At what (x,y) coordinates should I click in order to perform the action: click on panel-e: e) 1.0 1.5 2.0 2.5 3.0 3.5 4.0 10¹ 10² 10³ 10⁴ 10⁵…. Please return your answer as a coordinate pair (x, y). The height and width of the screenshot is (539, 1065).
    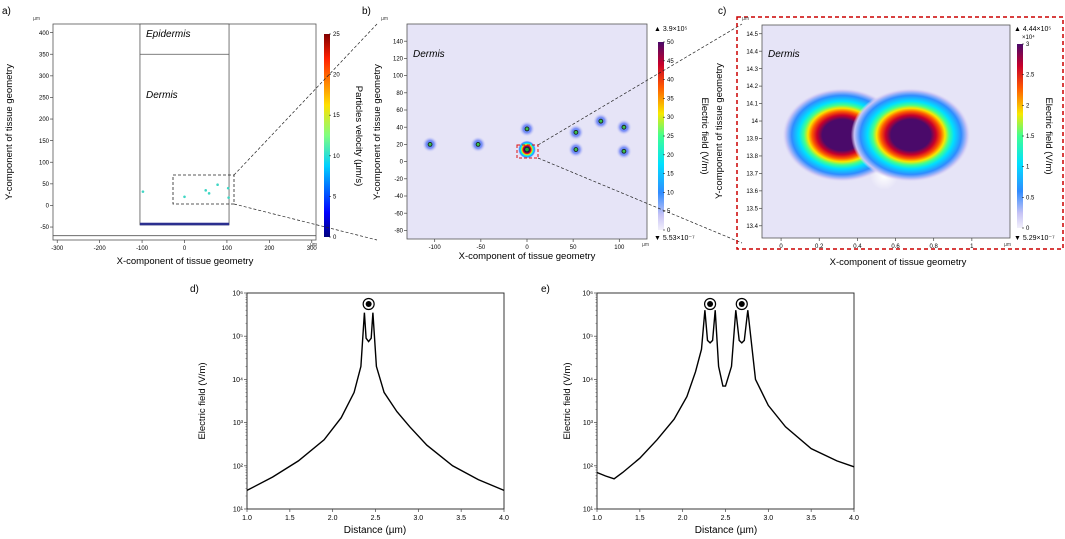
    Looking at the image, I should click on (700, 410).